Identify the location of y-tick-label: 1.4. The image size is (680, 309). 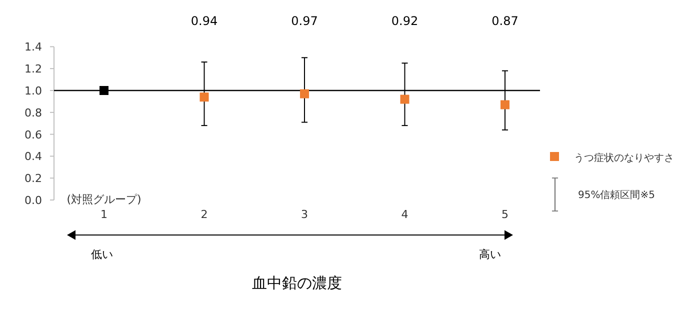
(33, 47).